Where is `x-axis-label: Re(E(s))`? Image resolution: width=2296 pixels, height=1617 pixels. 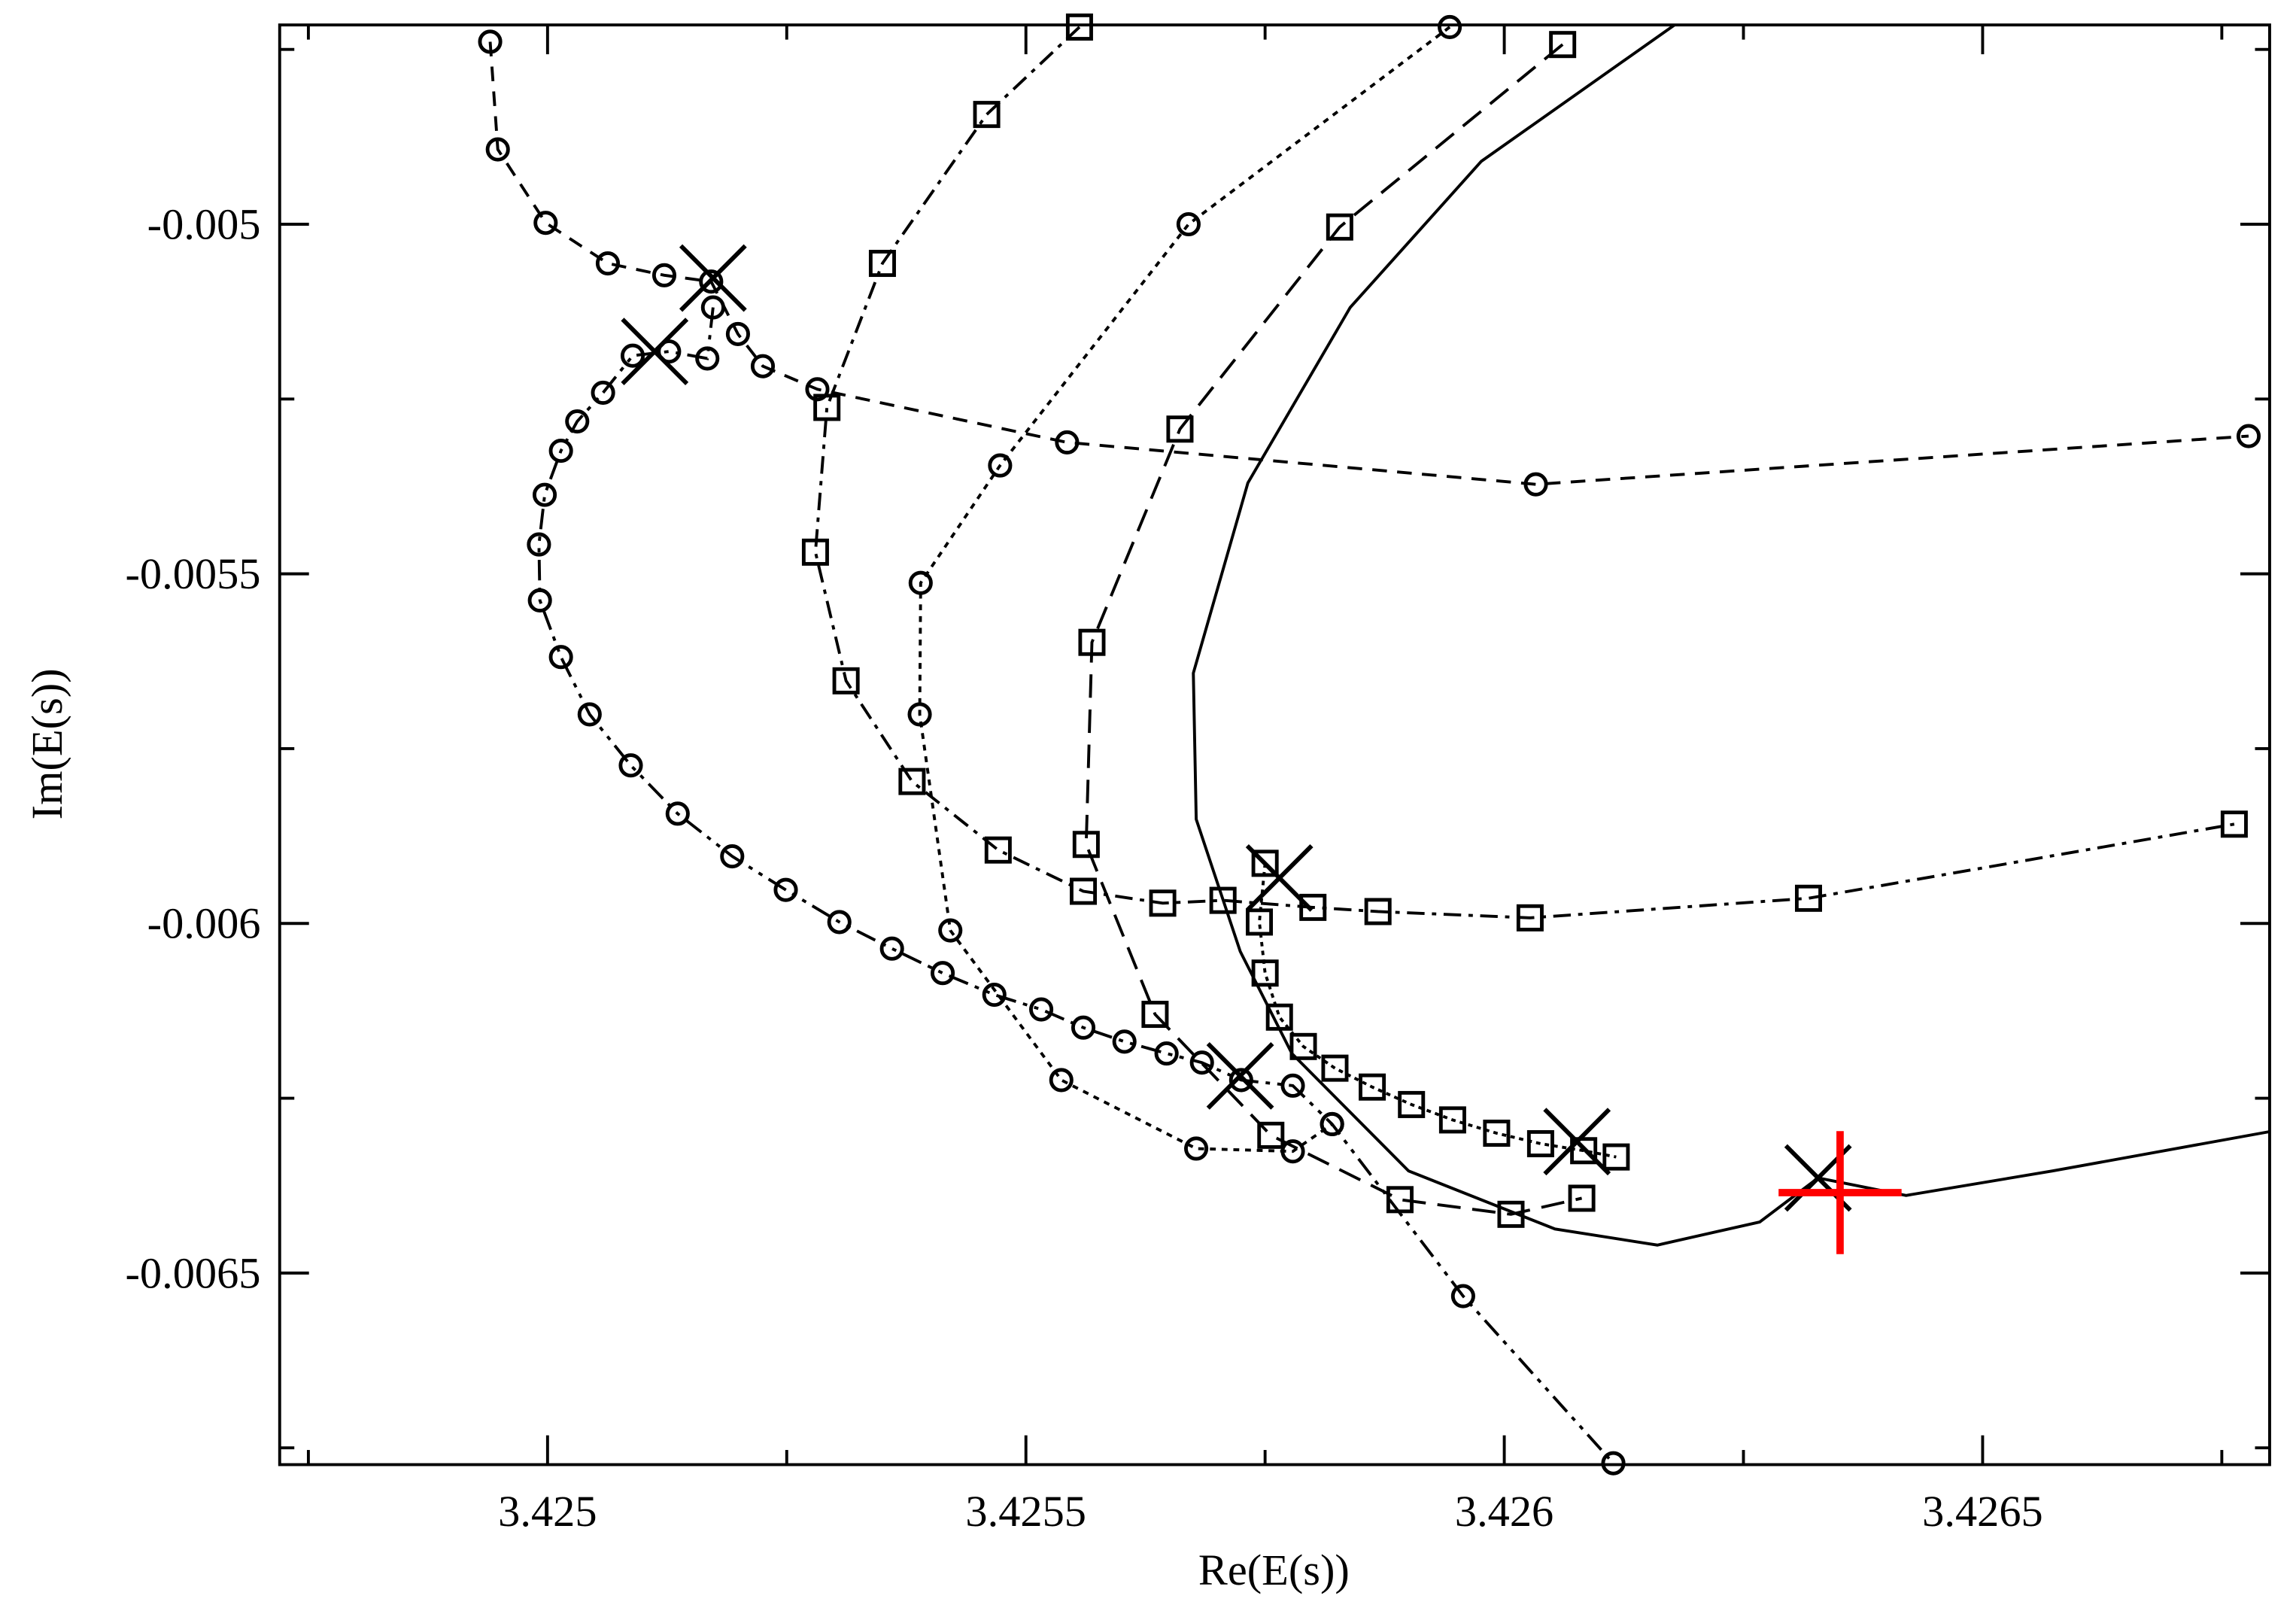
x-axis-label: Re(E(s)) is located at coordinates (1274, 1570).